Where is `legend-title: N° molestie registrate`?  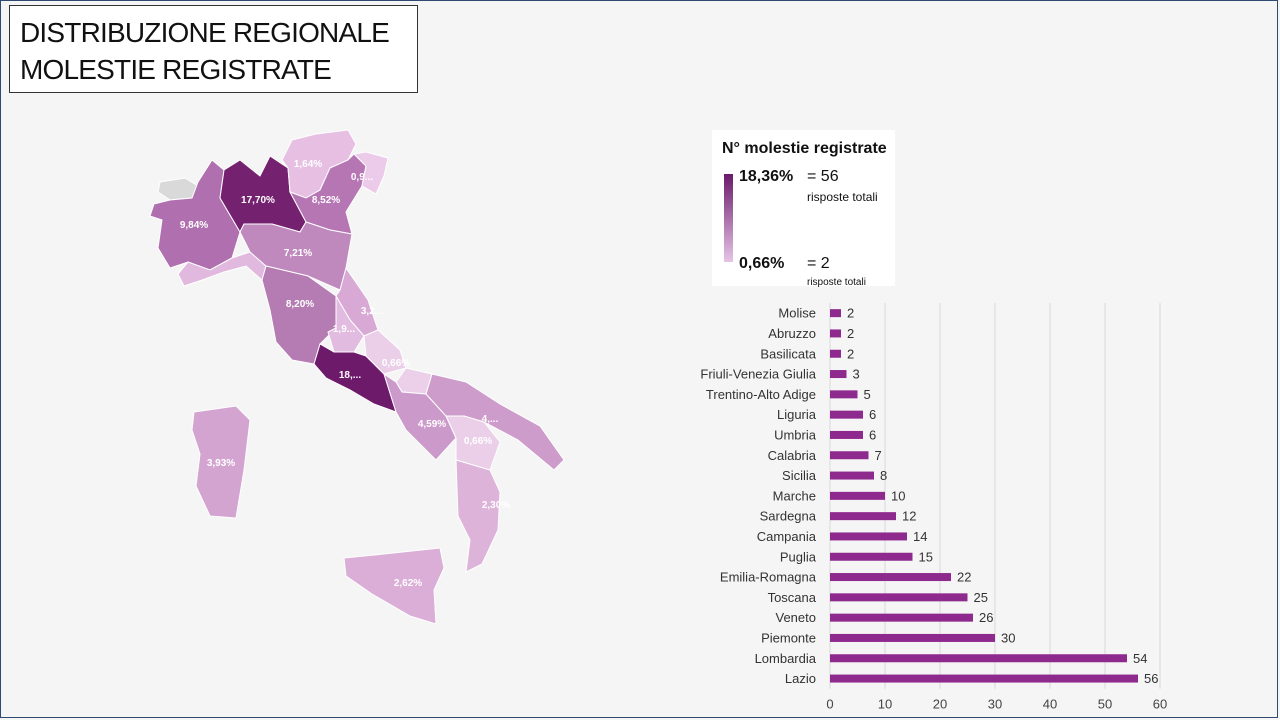 legend-title: N° molestie registrate is located at coordinates (804, 148).